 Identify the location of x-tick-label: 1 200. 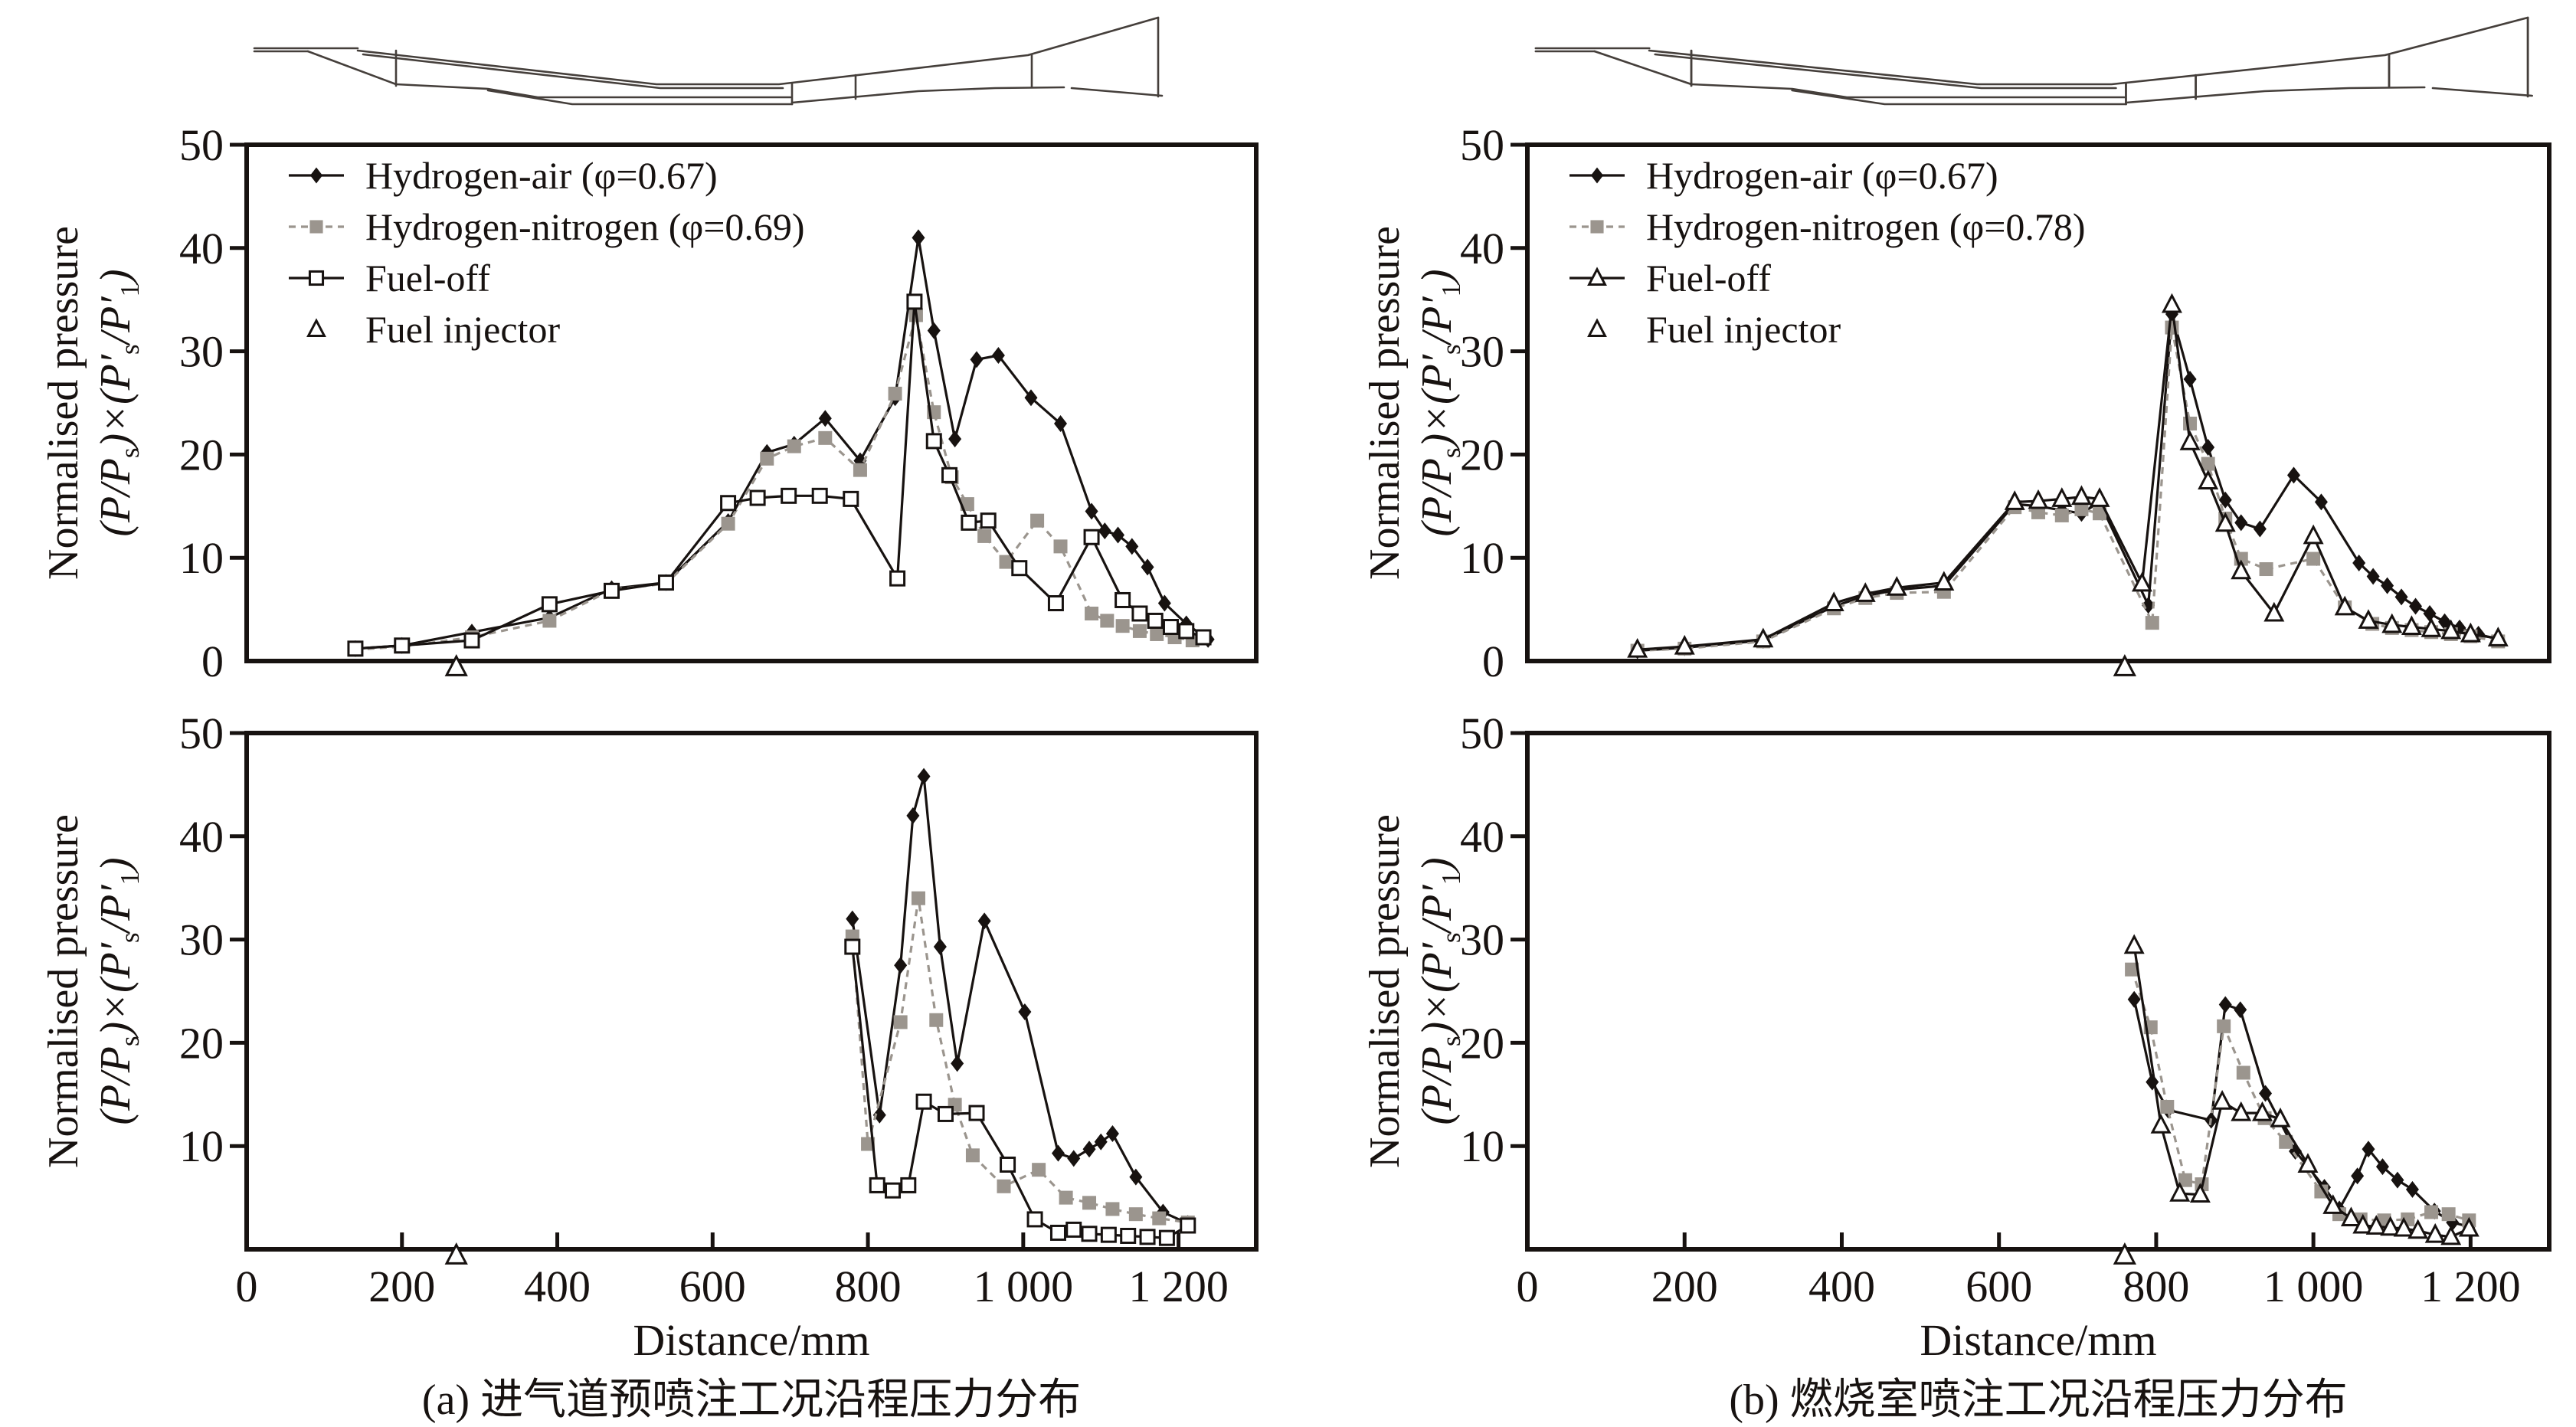
(1178, 1286).